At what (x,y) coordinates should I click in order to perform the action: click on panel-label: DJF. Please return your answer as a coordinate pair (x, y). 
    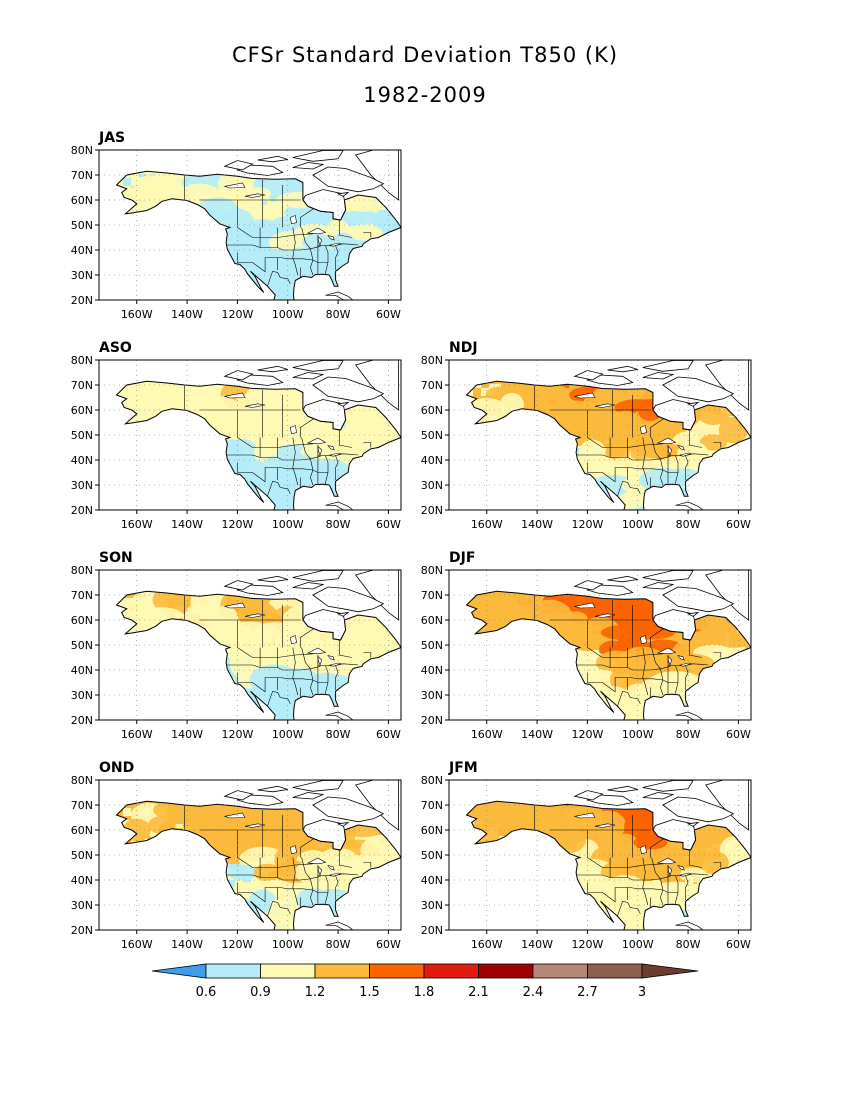
    Looking at the image, I should click on (462, 558).